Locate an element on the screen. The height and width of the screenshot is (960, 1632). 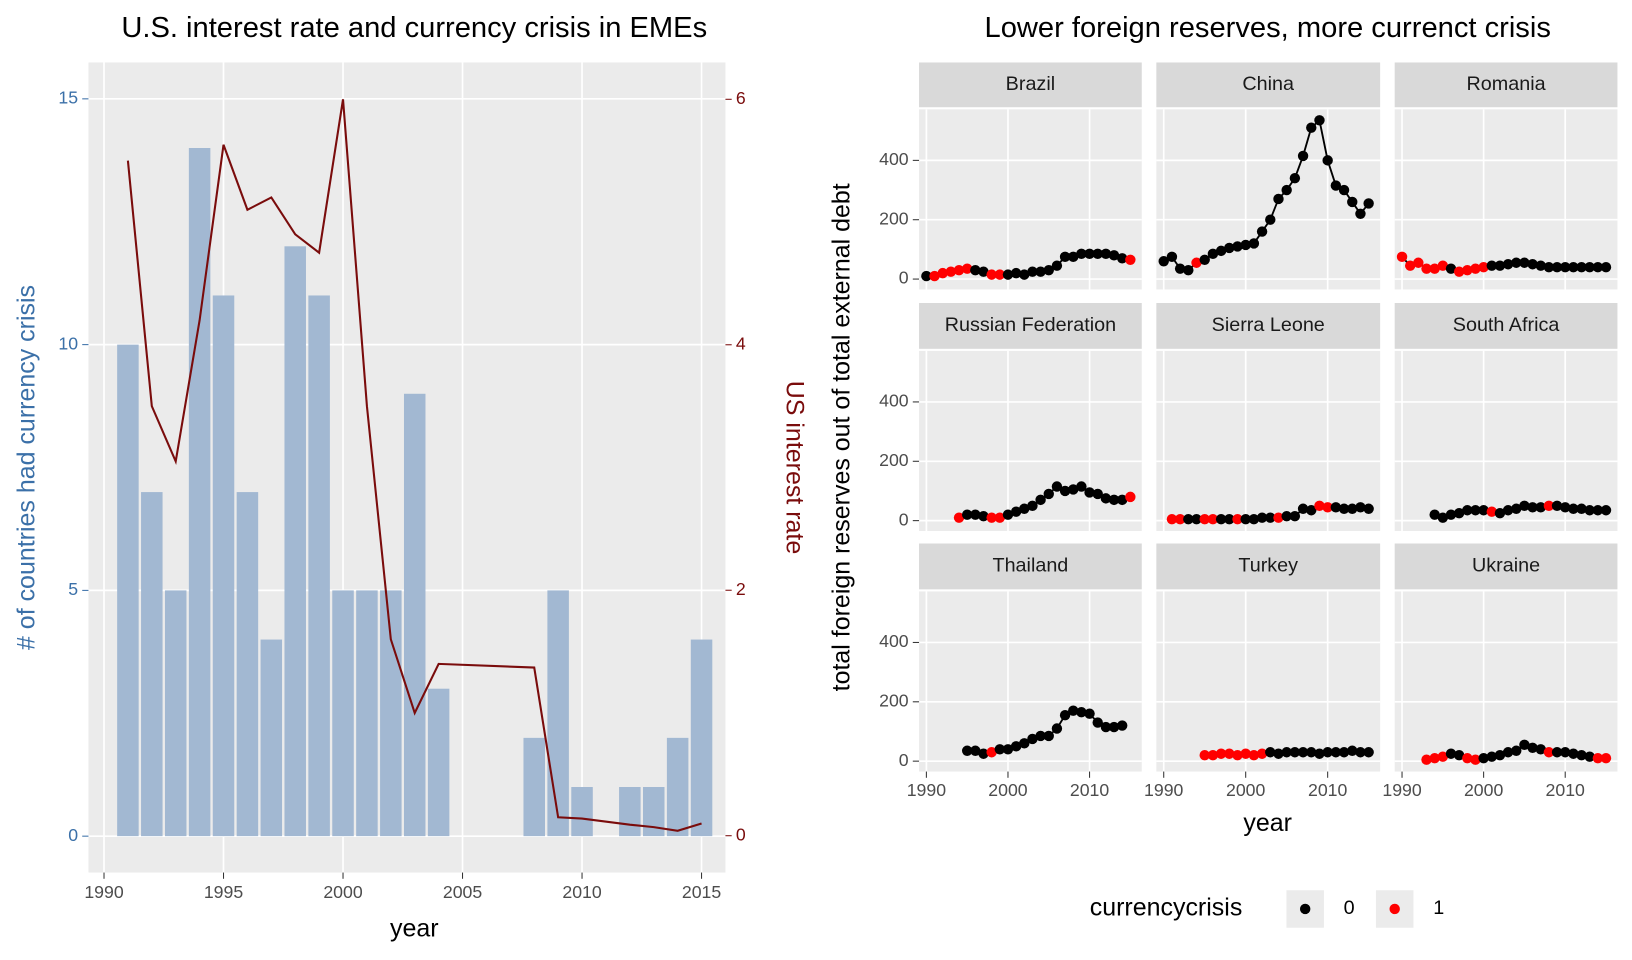
y-tick-label: 400 is located at coordinates (894, 159).